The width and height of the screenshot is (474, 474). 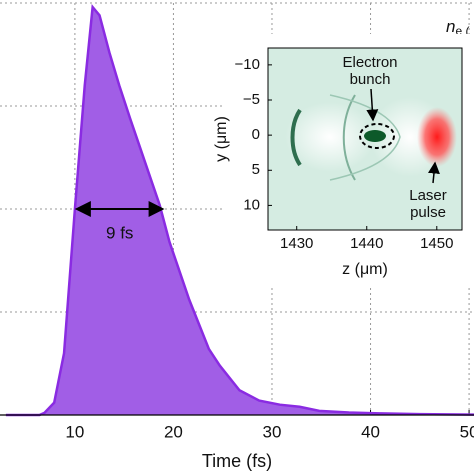 What do you see at coordinates (251, 99) in the screenshot?
I see `inset-y-tick-label: −5` at bounding box center [251, 99].